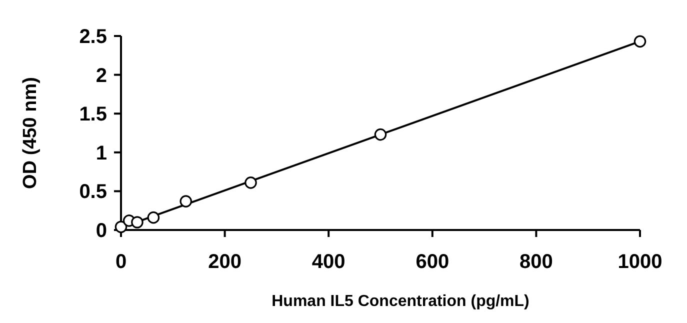 Image resolution: width=687 pixels, height=323 pixels. What do you see at coordinates (93, 192) in the screenshot?
I see `y-tick-label: 0.5` at bounding box center [93, 192].